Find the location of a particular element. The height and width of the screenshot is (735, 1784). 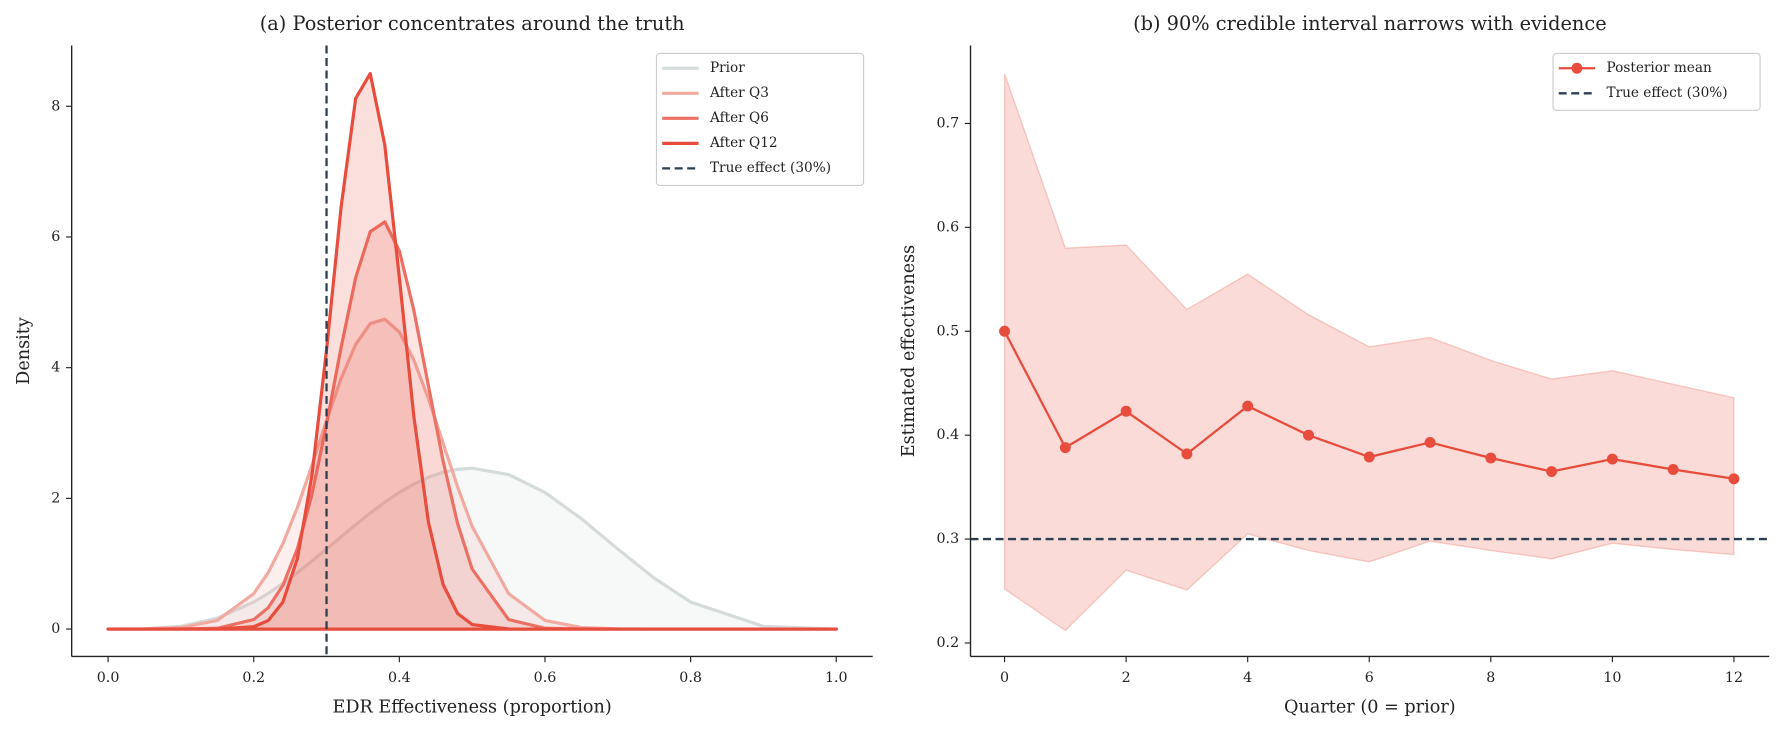

legend: Posterior mean True effect (30%) is located at coordinates (1656, 81).